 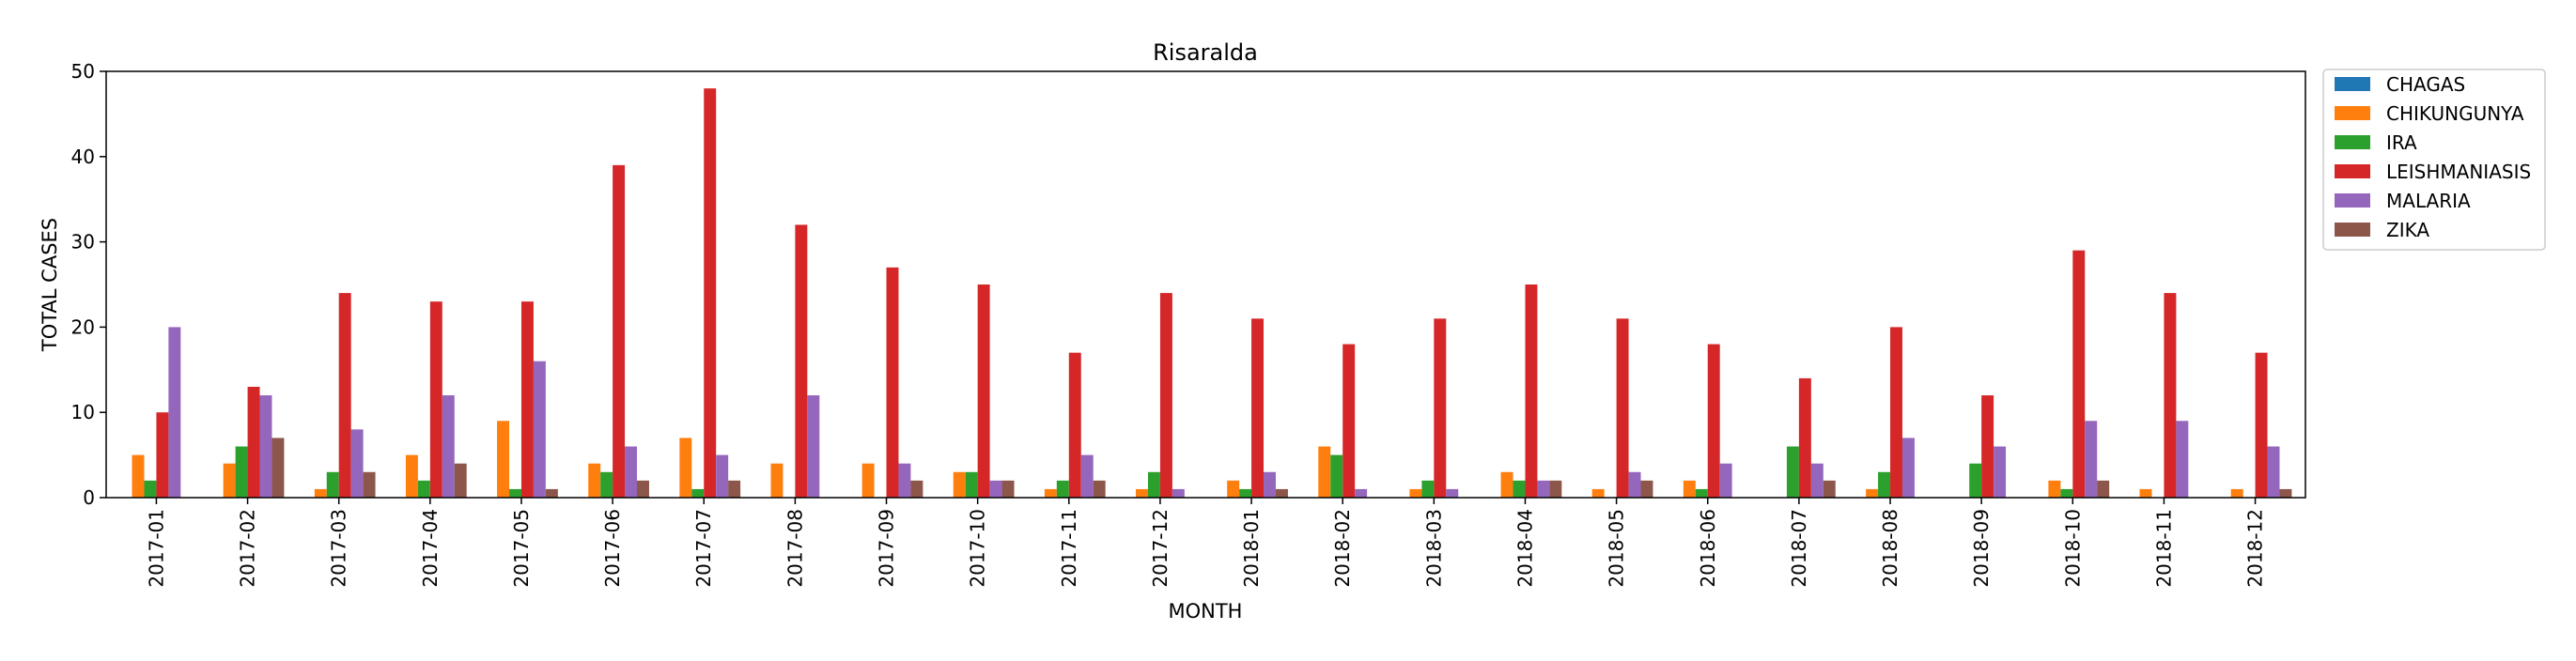 What do you see at coordinates (2255, 548) in the screenshot?
I see `x-tick-label: 2018-12` at bounding box center [2255, 548].